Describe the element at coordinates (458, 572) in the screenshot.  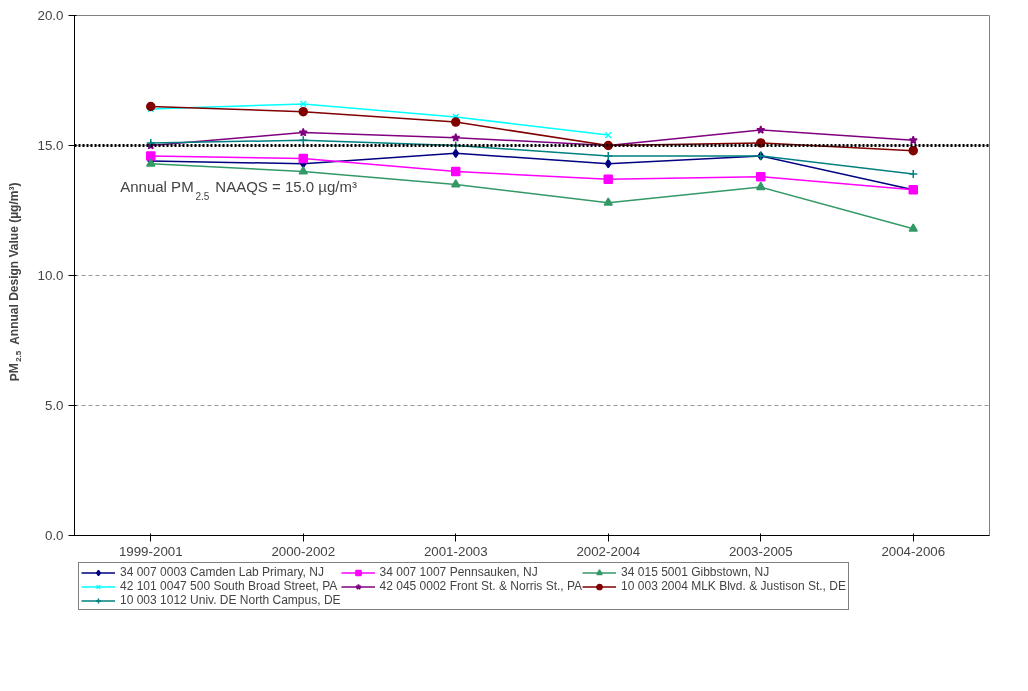
I see `legend-label: 34 007 1007 Pennsauken, NJ` at that location.